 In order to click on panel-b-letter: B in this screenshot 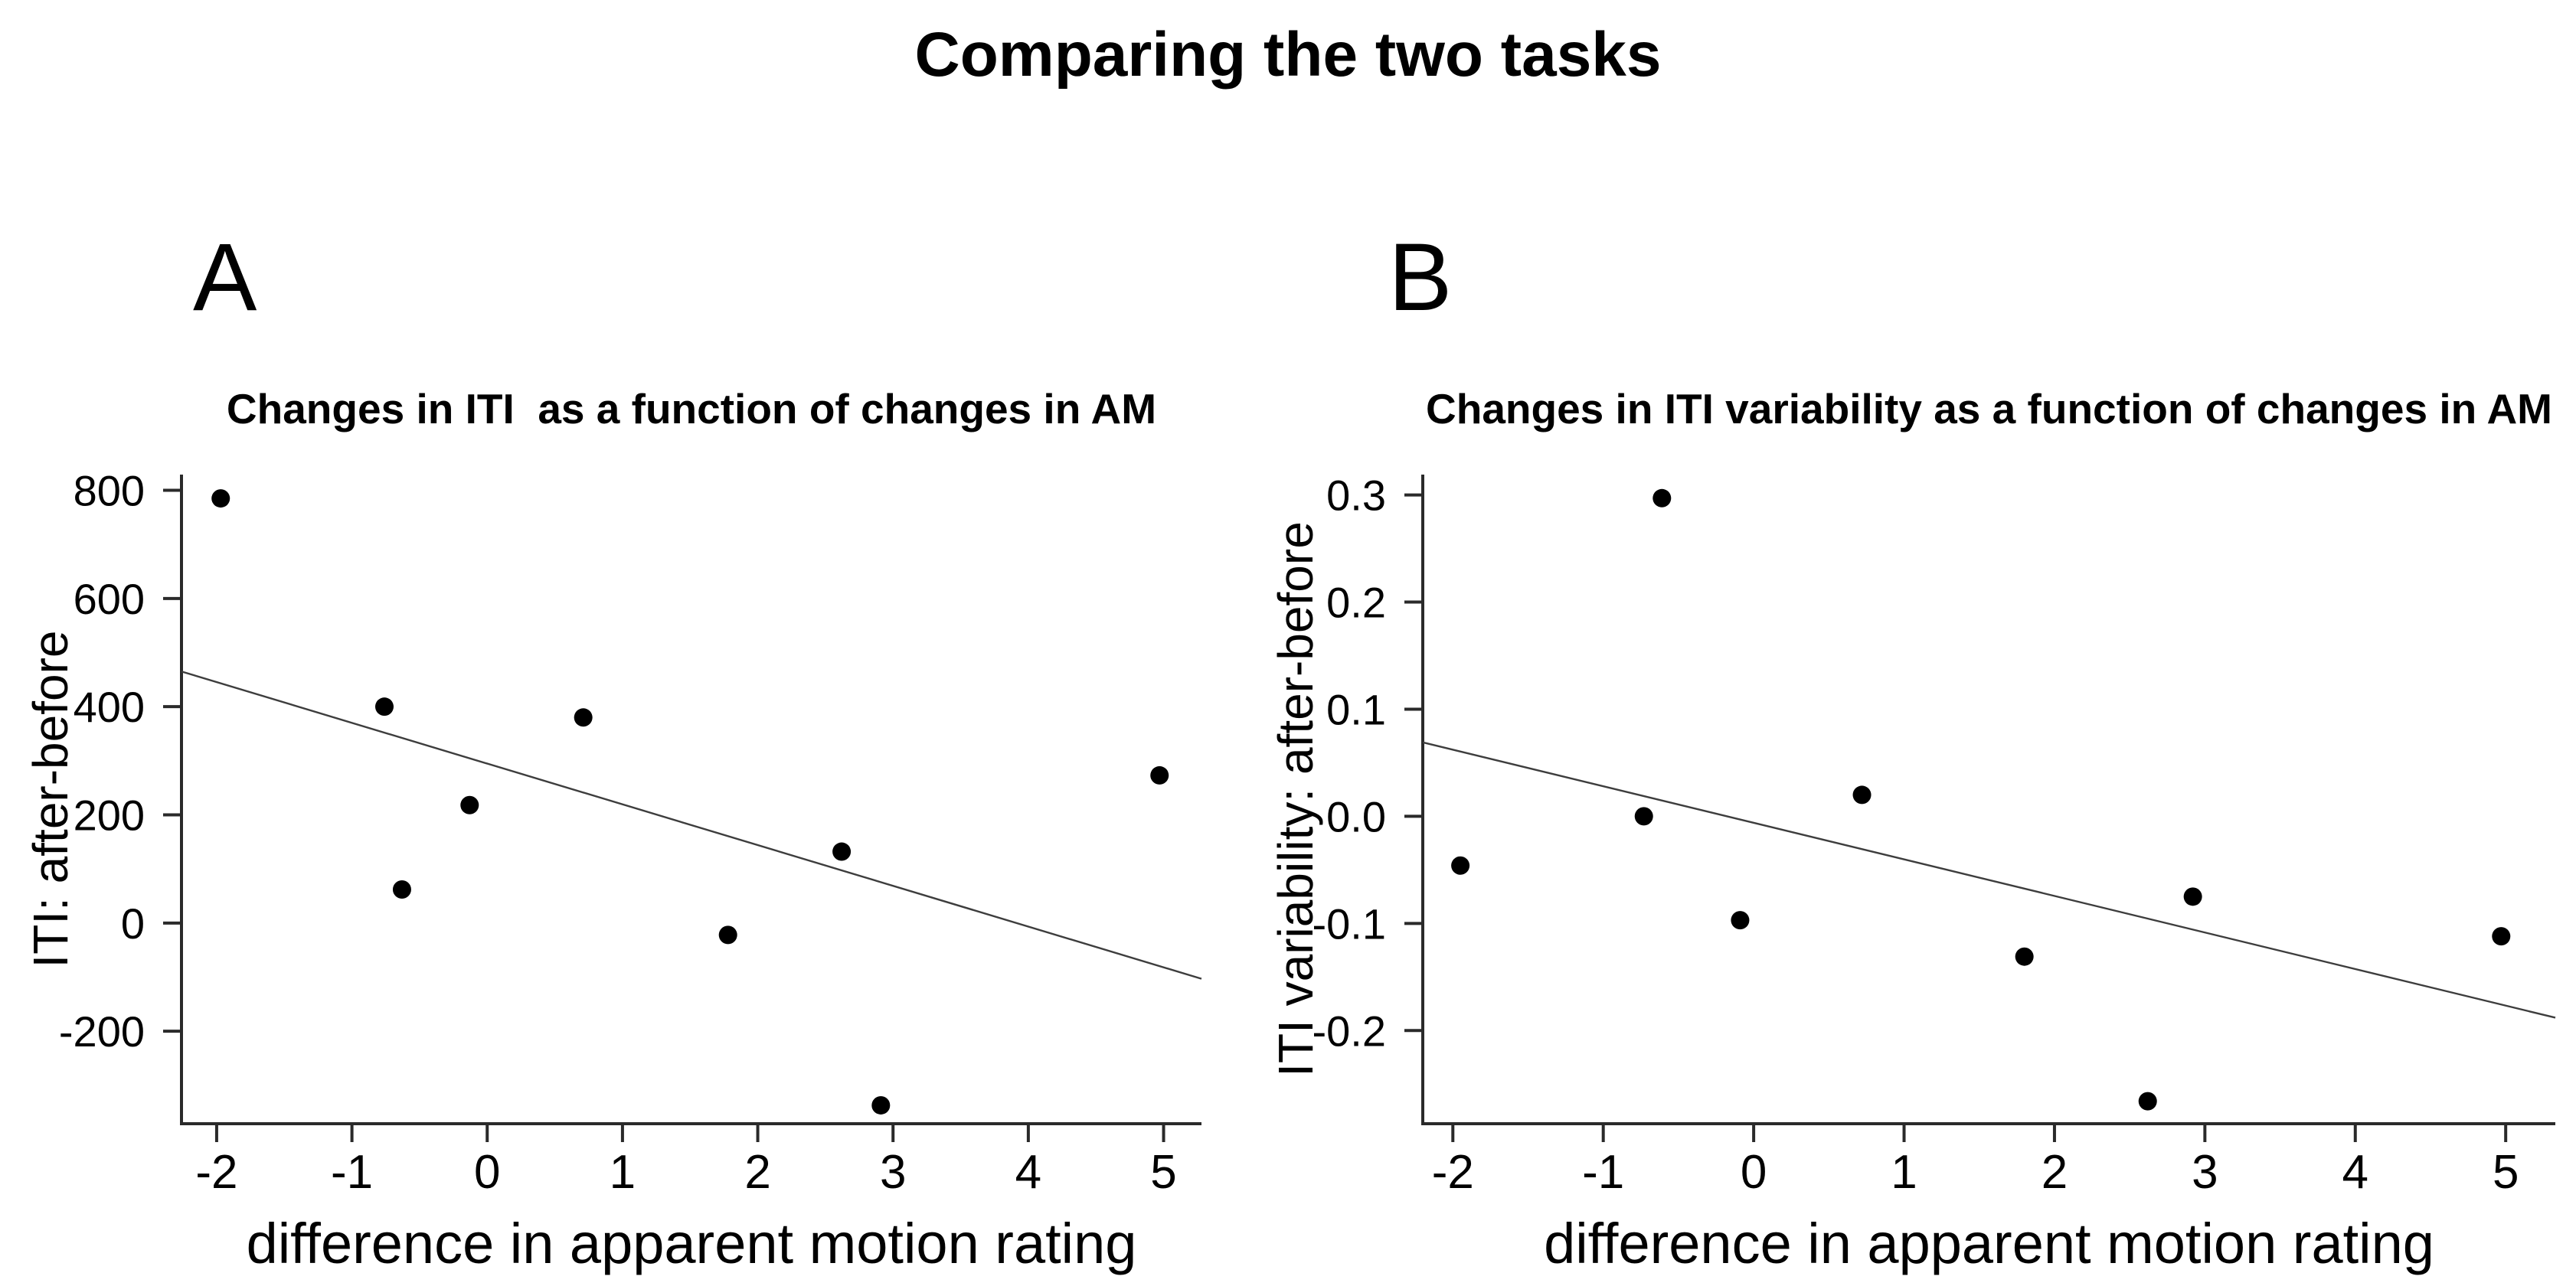, I will do `click(1420, 277)`.